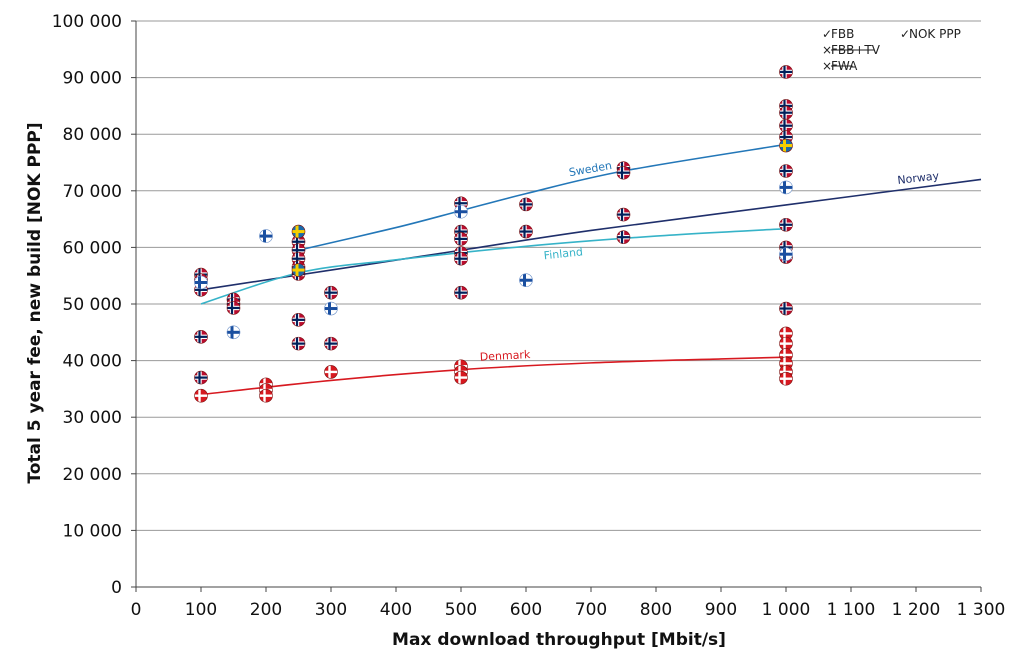  I want to click on y-tick-label: 20 000, so click(92, 475).